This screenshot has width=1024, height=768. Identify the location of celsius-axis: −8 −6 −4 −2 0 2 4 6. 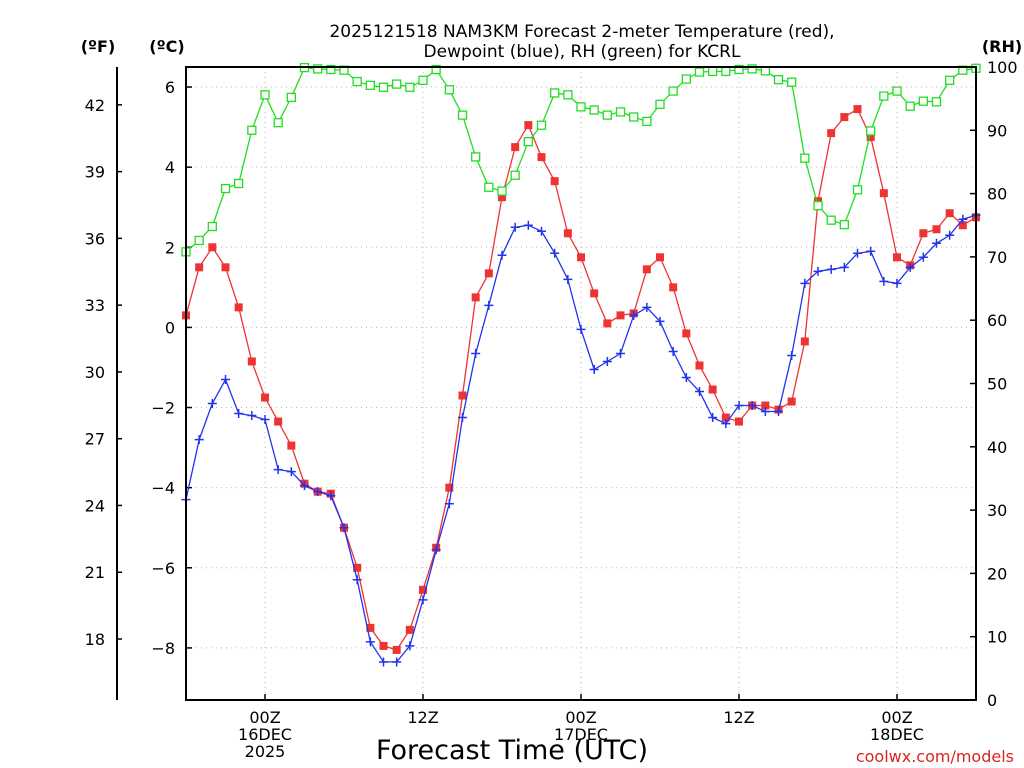
(171, 368).